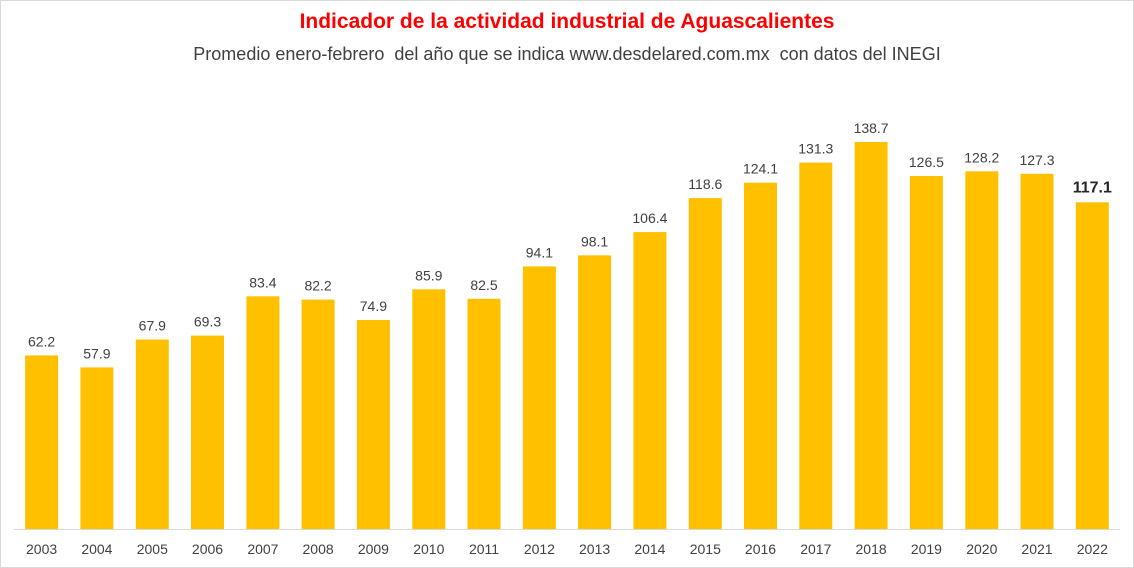  What do you see at coordinates (96, 353) in the screenshot?
I see `value-label-2004: 57.9` at bounding box center [96, 353].